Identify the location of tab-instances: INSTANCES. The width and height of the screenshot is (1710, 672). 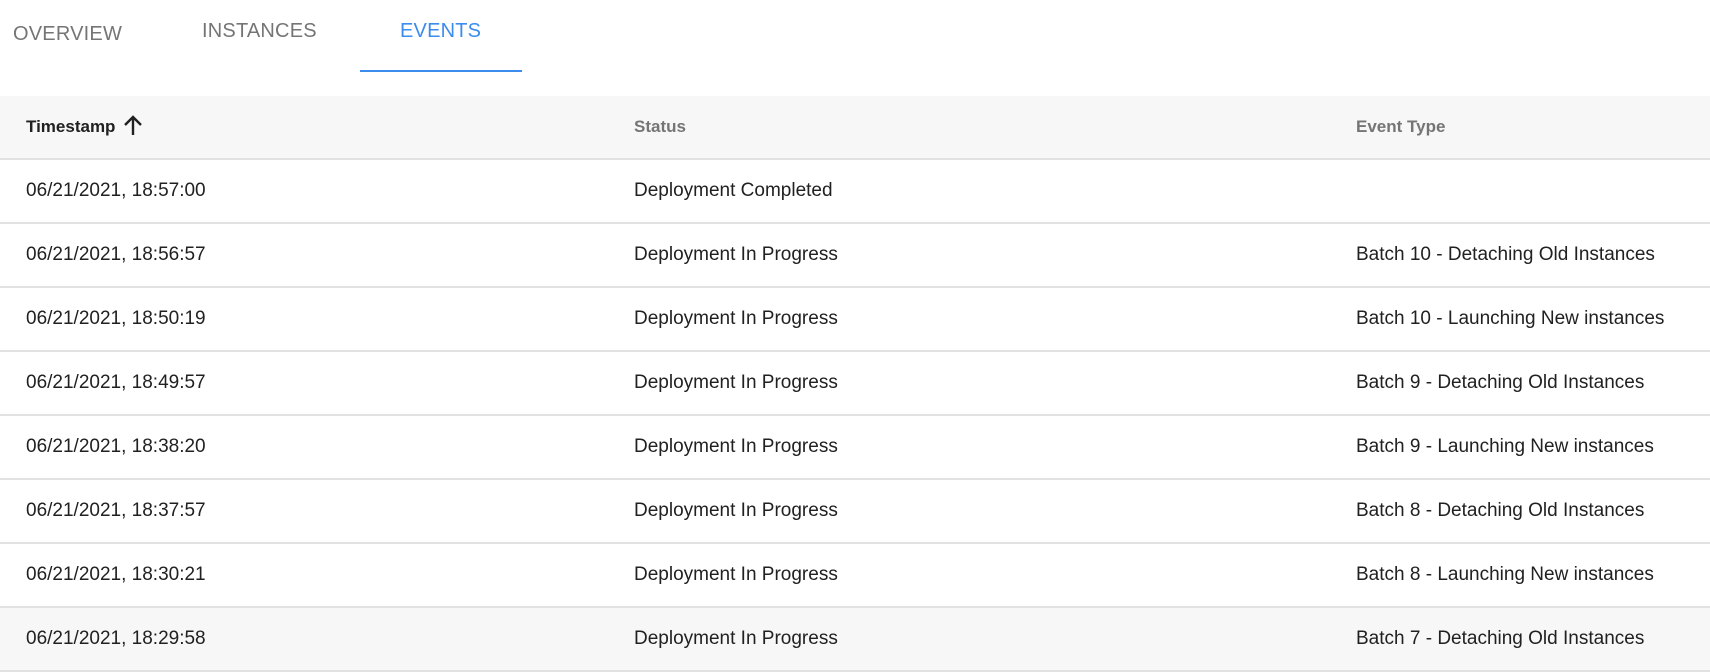
(259, 31).